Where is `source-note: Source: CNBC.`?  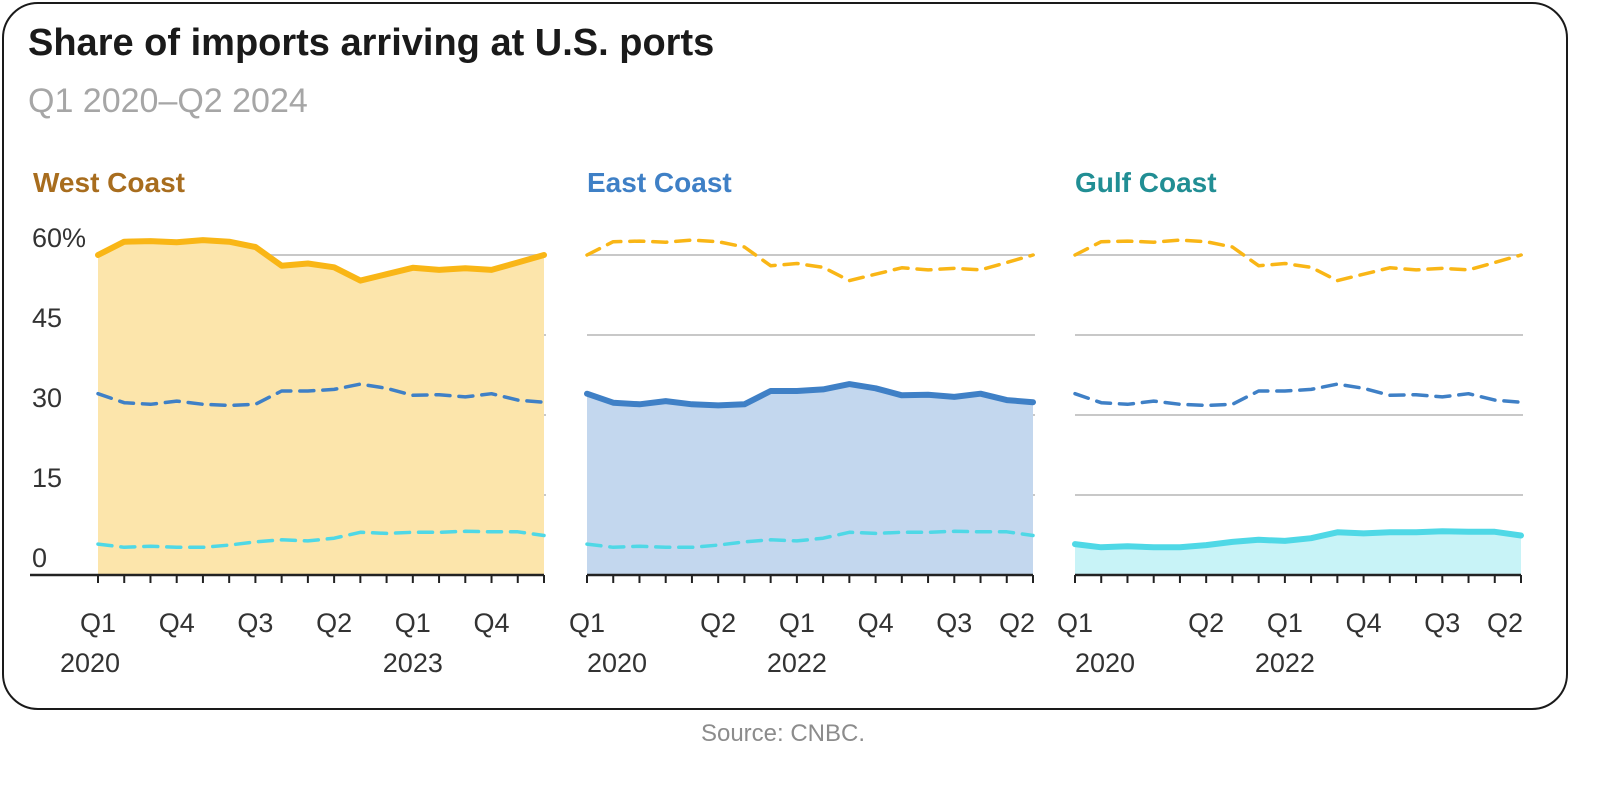
source-note: Source: CNBC. is located at coordinates (783, 733).